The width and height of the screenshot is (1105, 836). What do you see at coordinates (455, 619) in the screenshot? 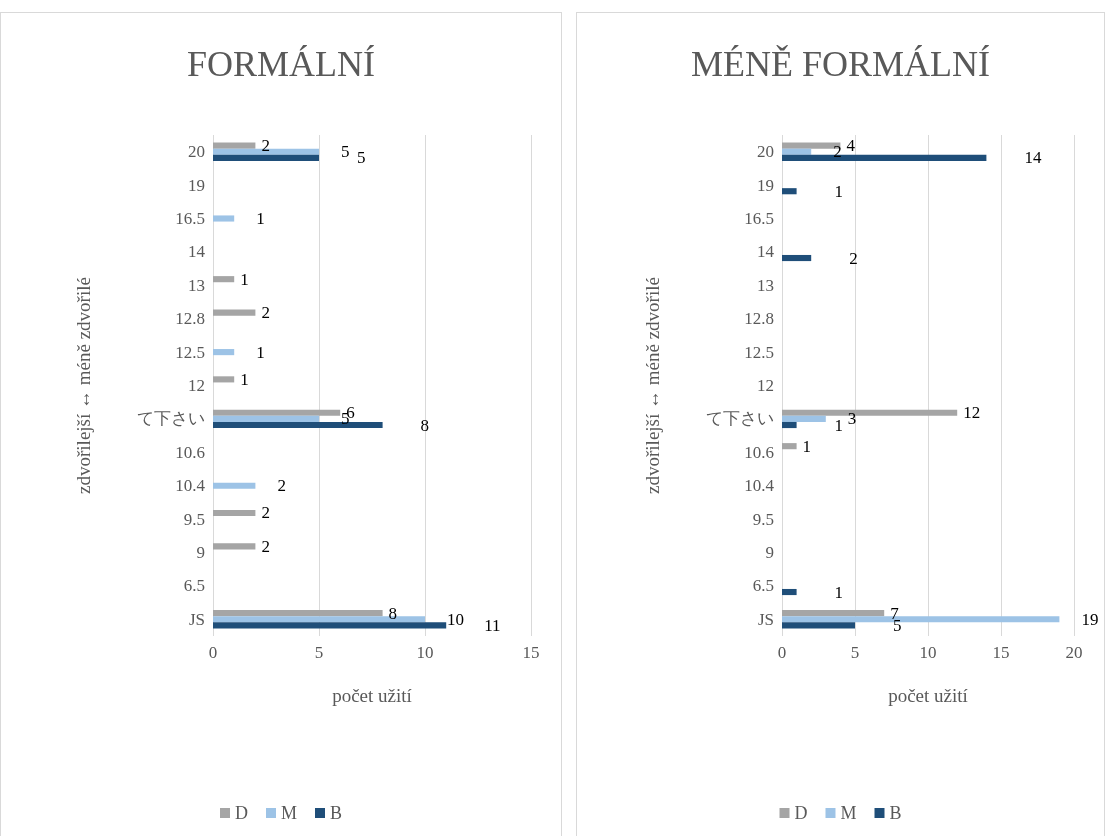
I see `data-label: 10` at bounding box center [455, 619].